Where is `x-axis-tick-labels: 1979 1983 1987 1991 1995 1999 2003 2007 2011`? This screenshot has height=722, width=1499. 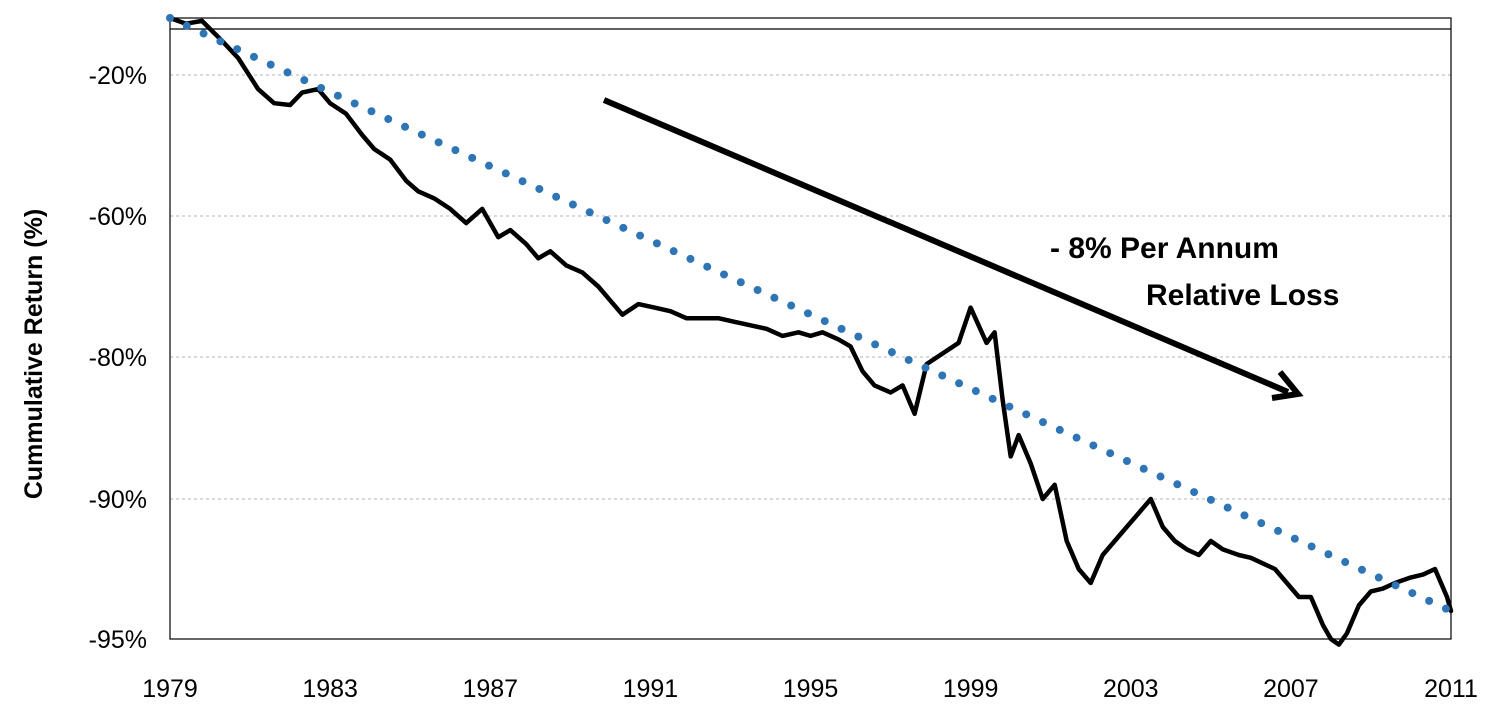
x-axis-tick-labels: 1979 1983 1987 1991 1995 1999 2003 2007 2011 is located at coordinates (810, 689).